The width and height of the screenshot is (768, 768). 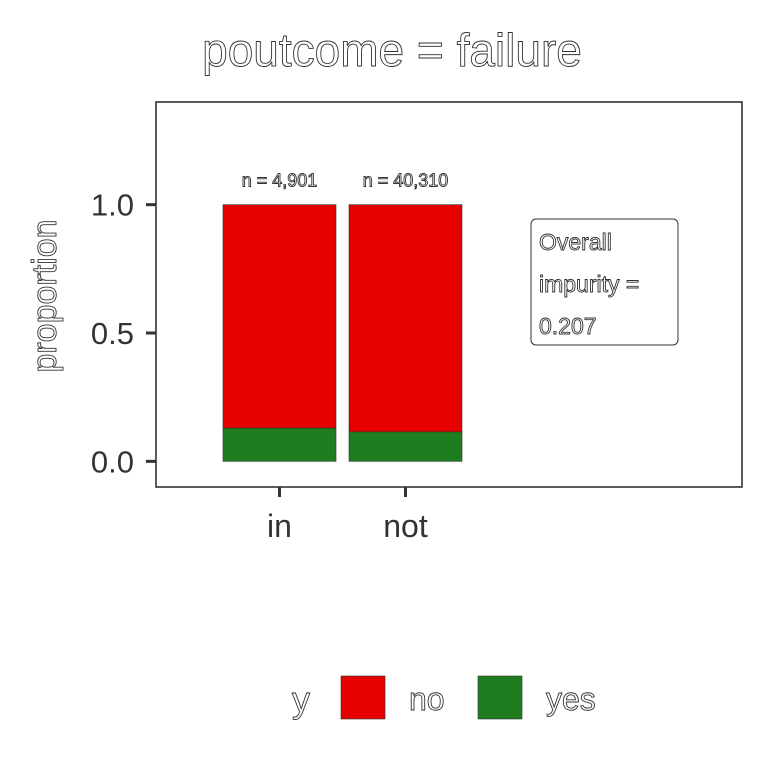 I want to click on bar-count-label-not: n = 40,310, so click(x=406, y=181).